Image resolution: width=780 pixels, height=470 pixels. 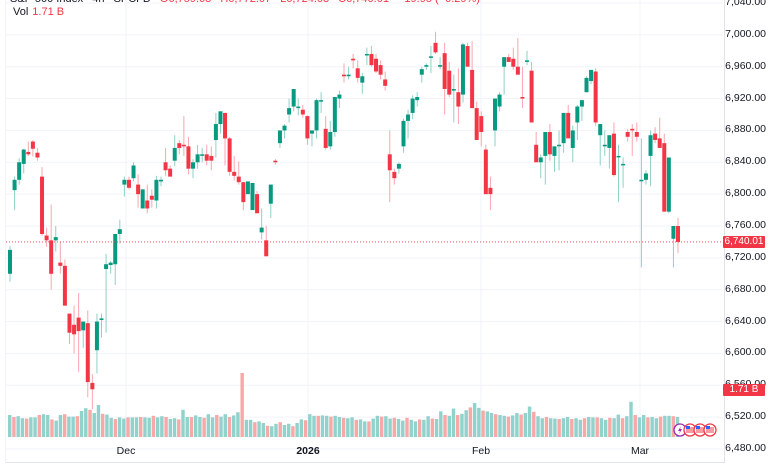 What do you see at coordinates (21, 12) in the screenshot?
I see `volume-label: Vol` at bounding box center [21, 12].